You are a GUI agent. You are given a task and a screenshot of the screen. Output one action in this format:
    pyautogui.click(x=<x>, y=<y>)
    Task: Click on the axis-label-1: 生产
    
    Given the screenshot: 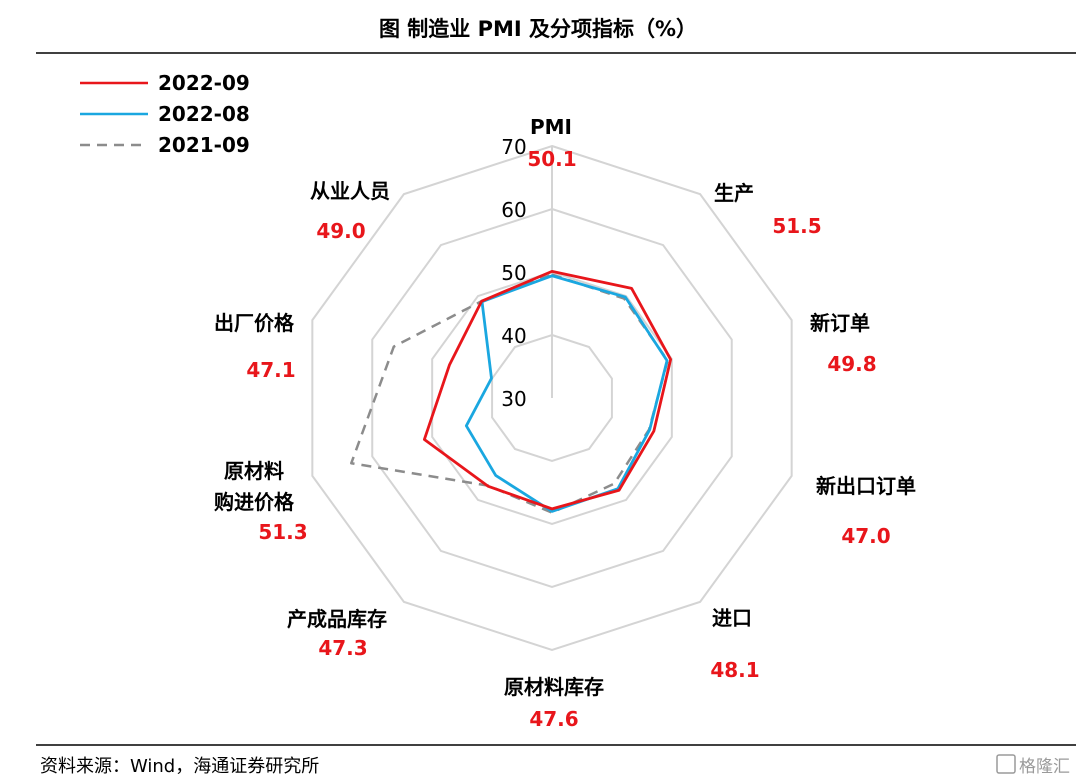 What is the action you would take?
    pyautogui.click(x=734, y=193)
    